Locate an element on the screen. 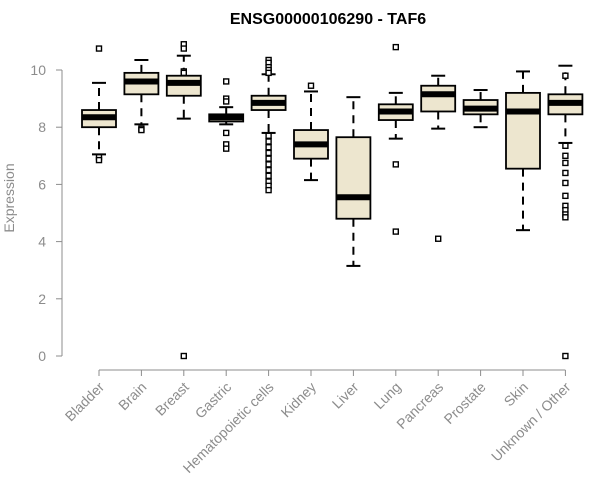  y-tick-label: 4 is located at coordinates (42, 242).